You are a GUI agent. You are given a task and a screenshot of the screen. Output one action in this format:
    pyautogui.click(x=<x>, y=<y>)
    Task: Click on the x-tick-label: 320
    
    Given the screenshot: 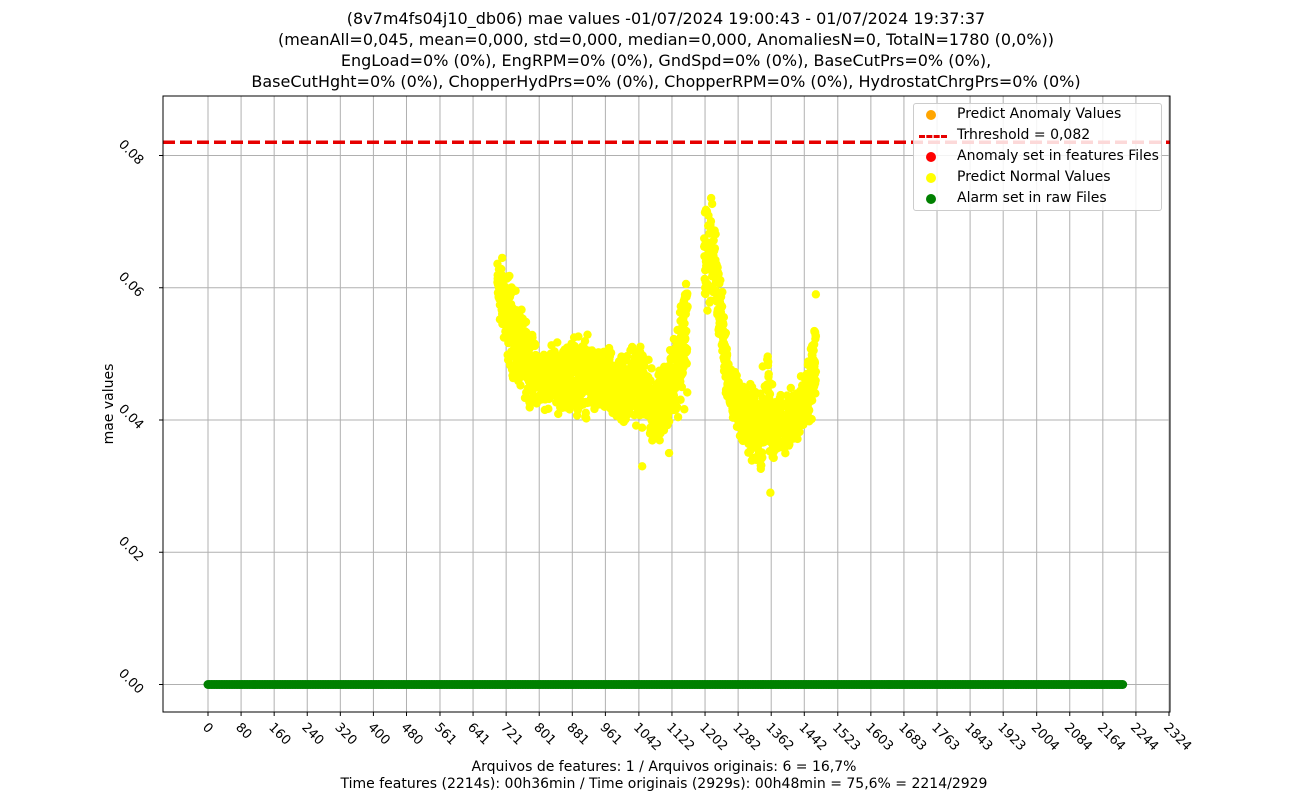 What is the action you would take?
    pyautogui.click(x=345, y=734)
    